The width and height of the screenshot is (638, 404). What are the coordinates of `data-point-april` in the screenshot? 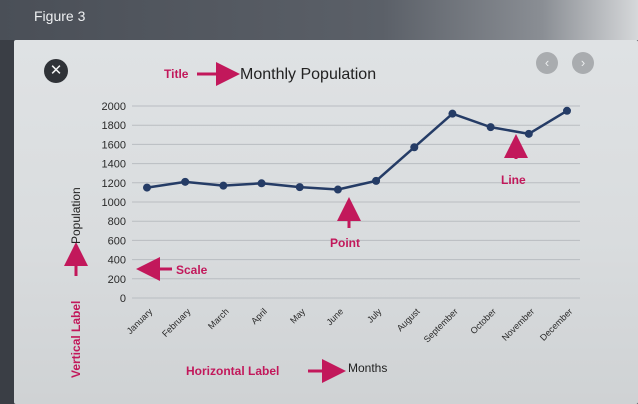 It's located at (261, 183).